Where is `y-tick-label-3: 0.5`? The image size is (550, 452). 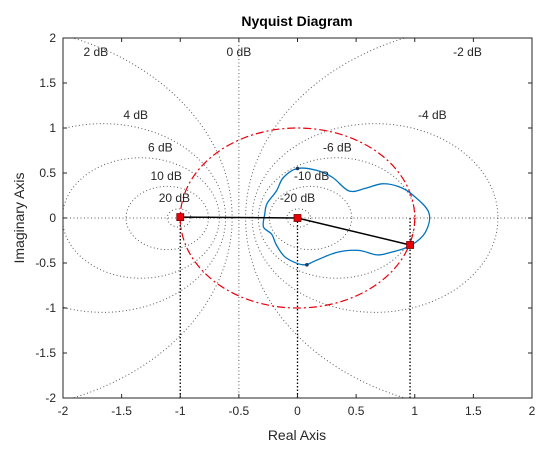 y-tick-label-3: 0.5 is located at coordinates (47, 173).